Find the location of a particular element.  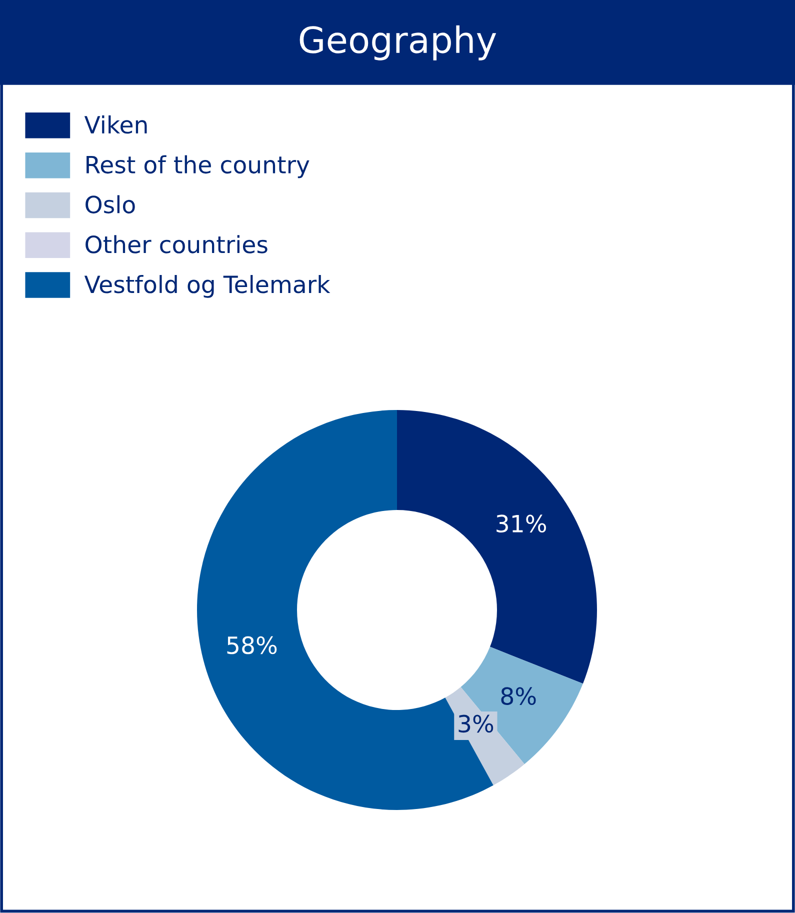

data-label: 3% is located at coordinates (476, 723).